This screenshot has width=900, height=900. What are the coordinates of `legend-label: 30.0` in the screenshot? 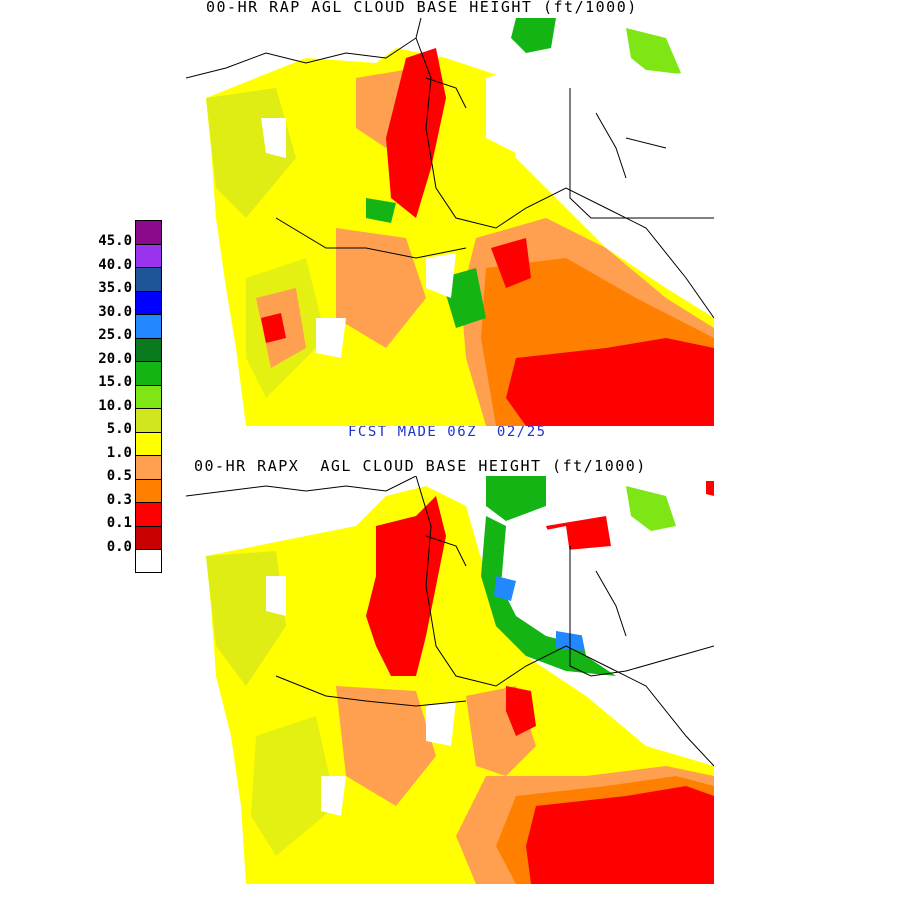 It's located at (115, 311).